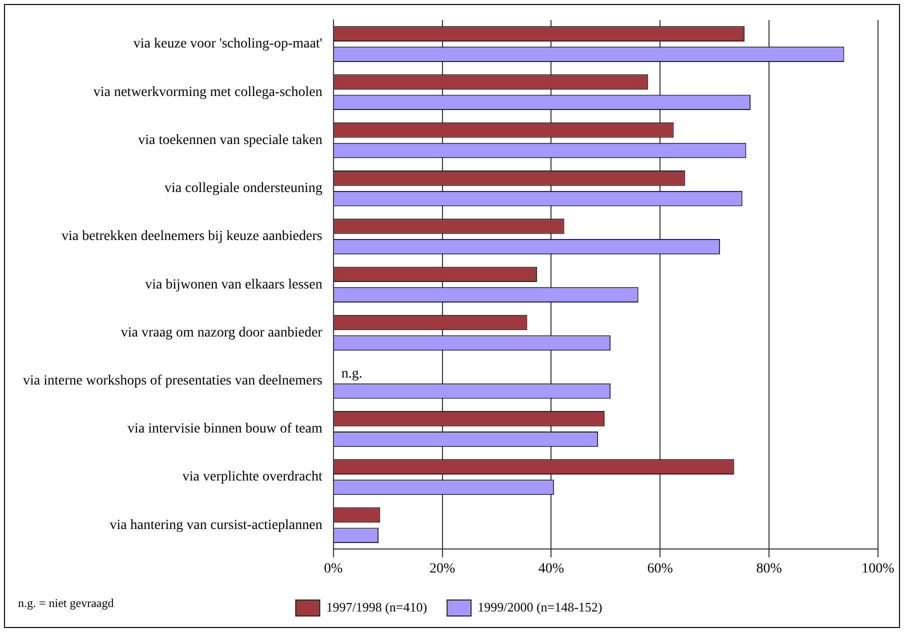 Image resolution: width=906 pixels, height=634 pixels. Describe the element at coordinates (377, 606) in the screenshot. I see `legend-label: 1997/1998 (n=410)` at that location.